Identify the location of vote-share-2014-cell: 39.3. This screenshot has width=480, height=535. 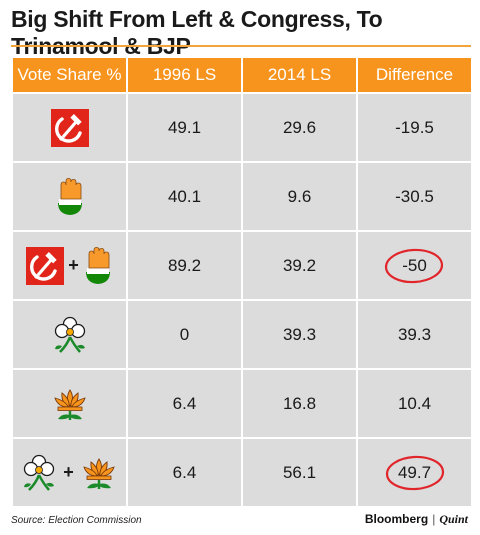
(299, 334).